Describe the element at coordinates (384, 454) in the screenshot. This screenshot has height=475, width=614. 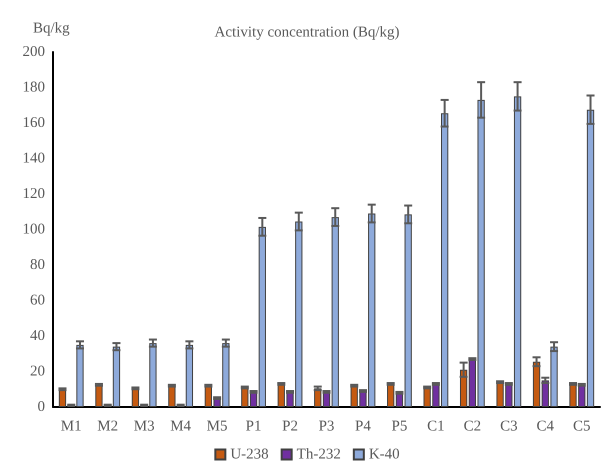
I see `legend-label: K-40` at that location.